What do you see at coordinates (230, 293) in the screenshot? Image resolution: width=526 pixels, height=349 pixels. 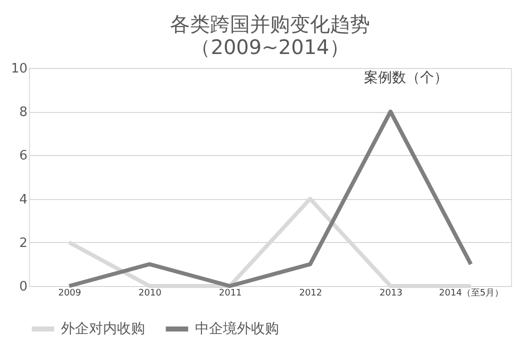 I see `x-tick-label: 2011` at bounding box center [230, 293].